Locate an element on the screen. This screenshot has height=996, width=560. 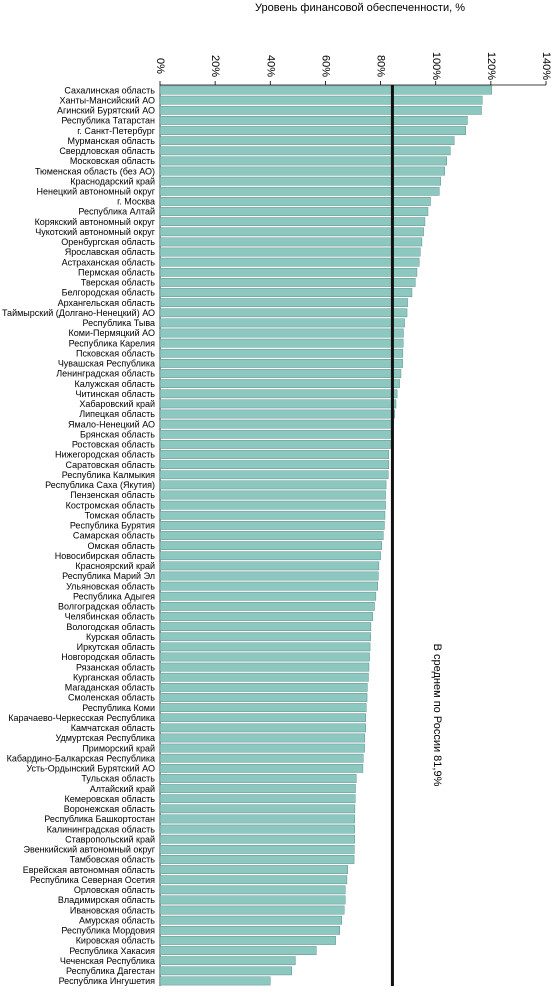
category-label: Чеченская Республика is located at coordinates (107, 961).